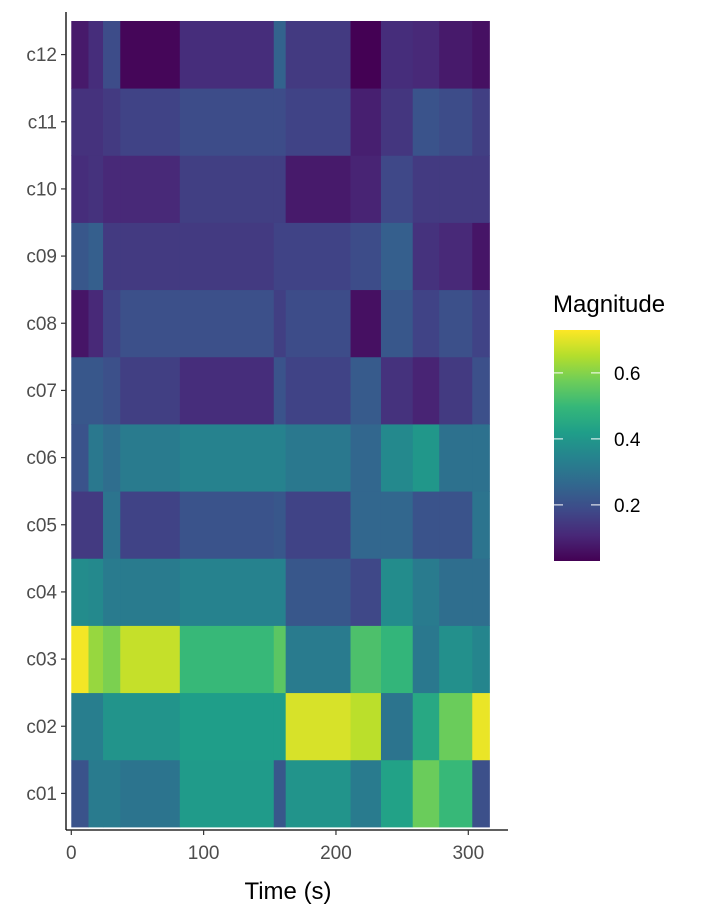  Describe the element at coordinates (627, 440) in the screenshot. I see `legend-tick-label-1: 0.4` at that location.